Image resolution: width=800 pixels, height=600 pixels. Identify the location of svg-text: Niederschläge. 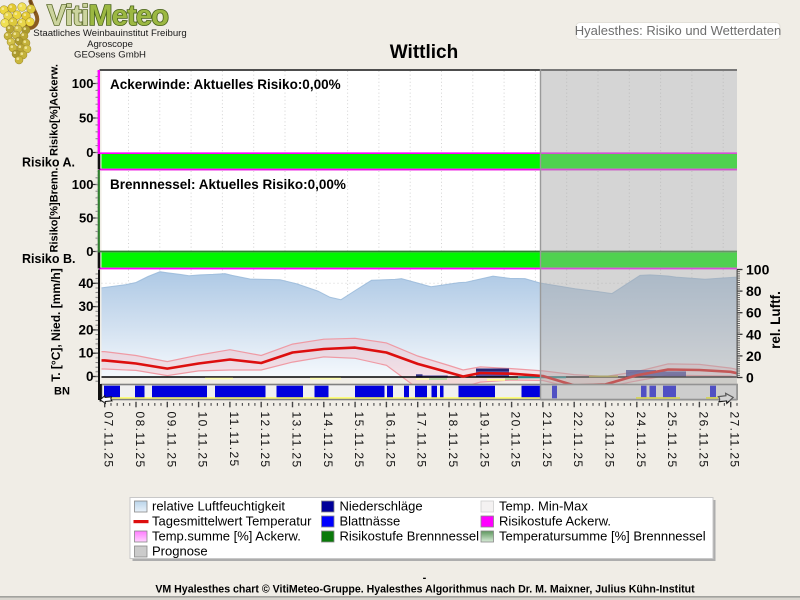
(381, 506).